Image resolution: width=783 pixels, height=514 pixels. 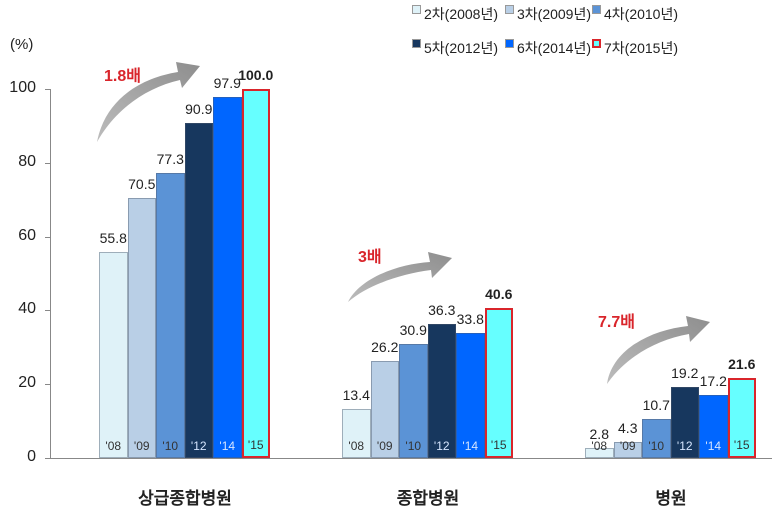 I want to click on y-tick-label: 40, so click(x=27, y=309).